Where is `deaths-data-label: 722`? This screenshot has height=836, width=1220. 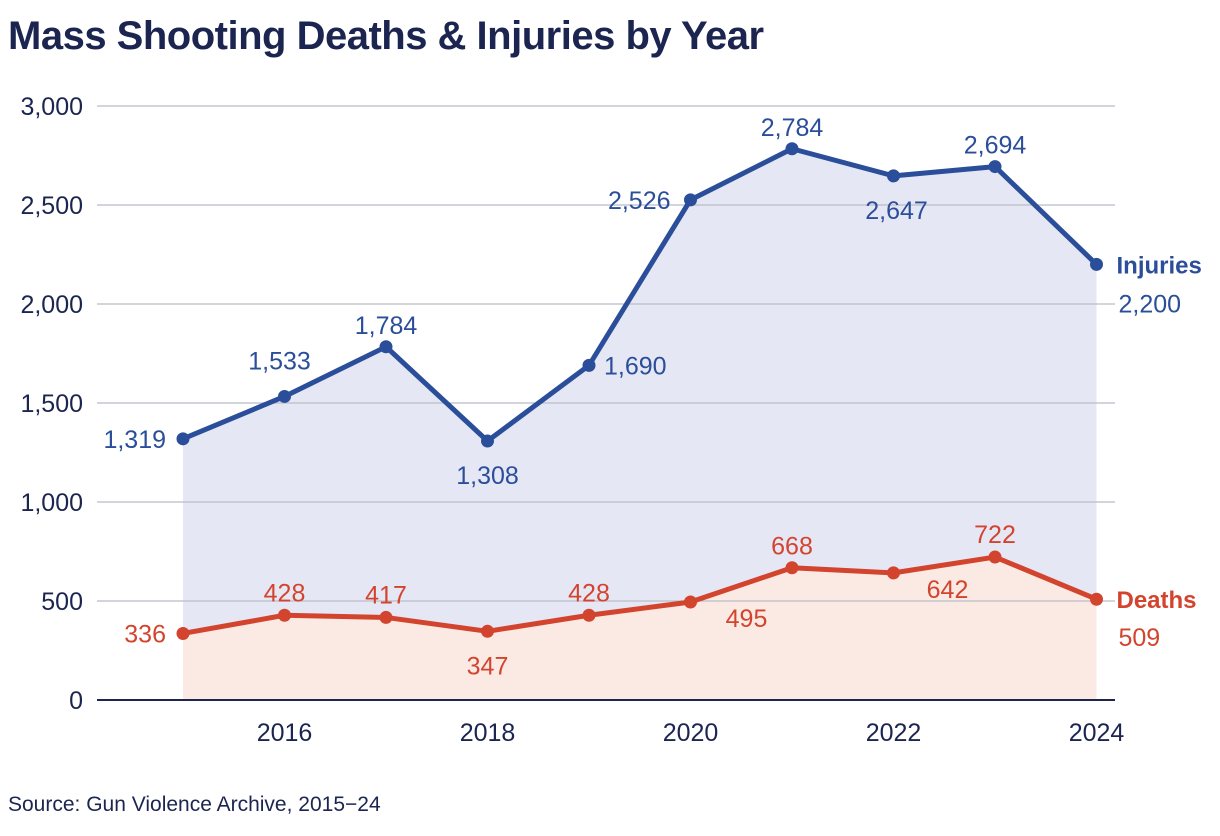 deaths-data-label: 722 is located at coordinates (995, 535).